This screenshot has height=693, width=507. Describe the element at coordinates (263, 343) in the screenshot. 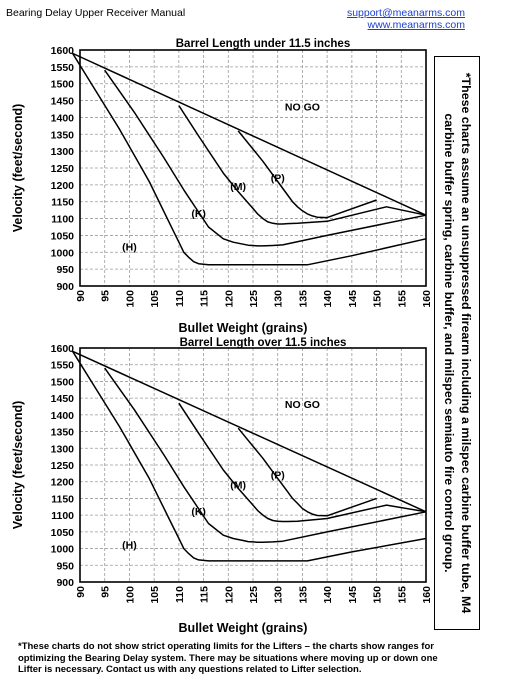

I see `chart-title: Barrel Length over 11.5 inches` at that location.